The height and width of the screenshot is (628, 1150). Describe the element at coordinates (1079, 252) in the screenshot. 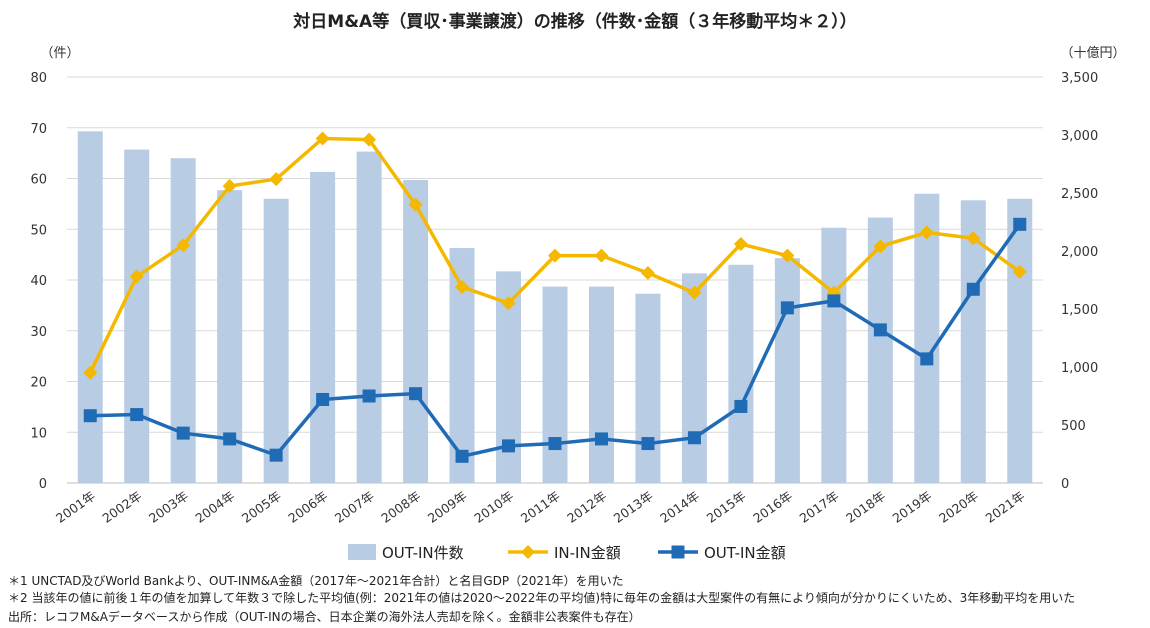

I see `y-right-tick-label: 2,000` at that location.